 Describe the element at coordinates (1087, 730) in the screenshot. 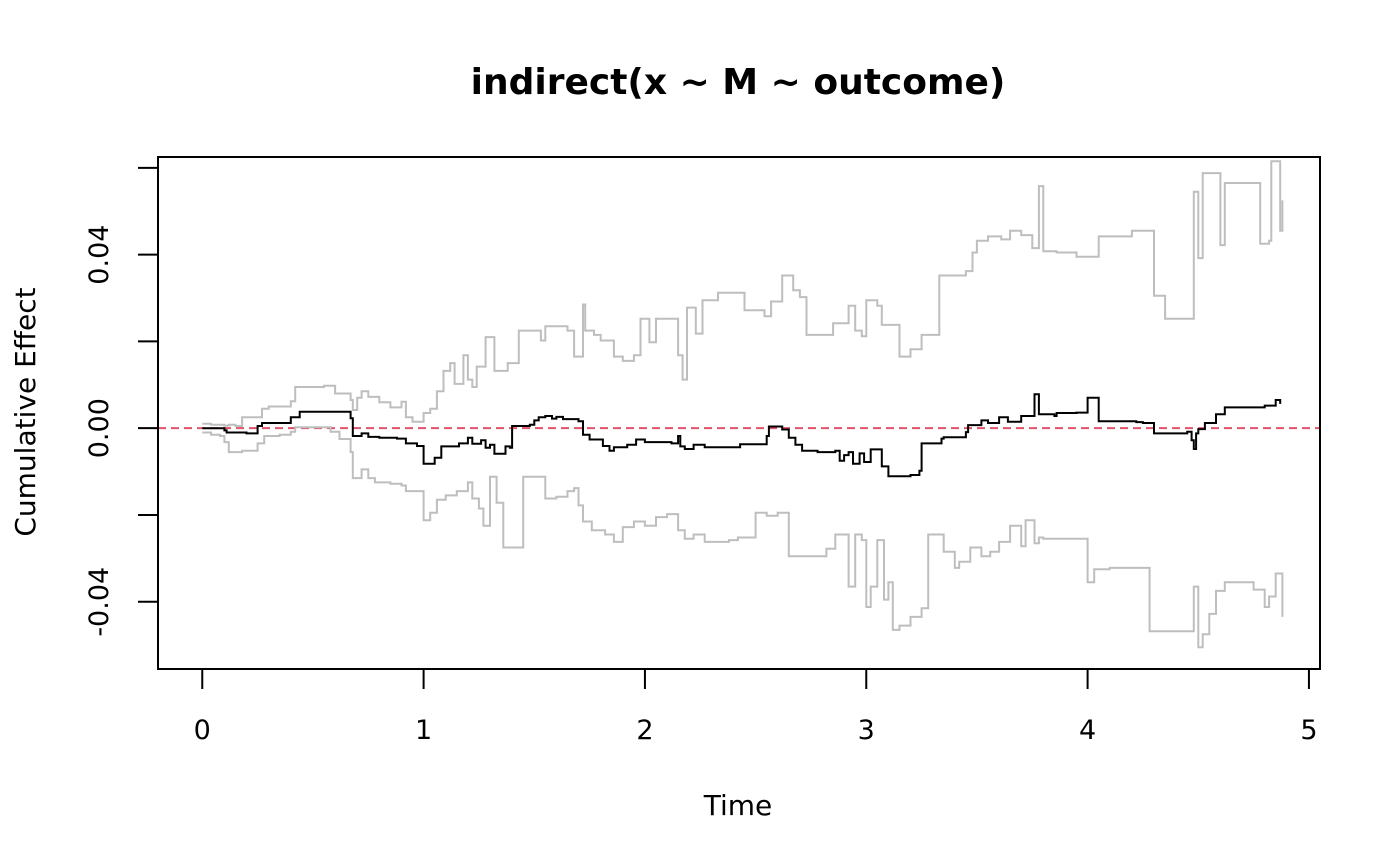

I see `x-tick-label: 4` at that location.